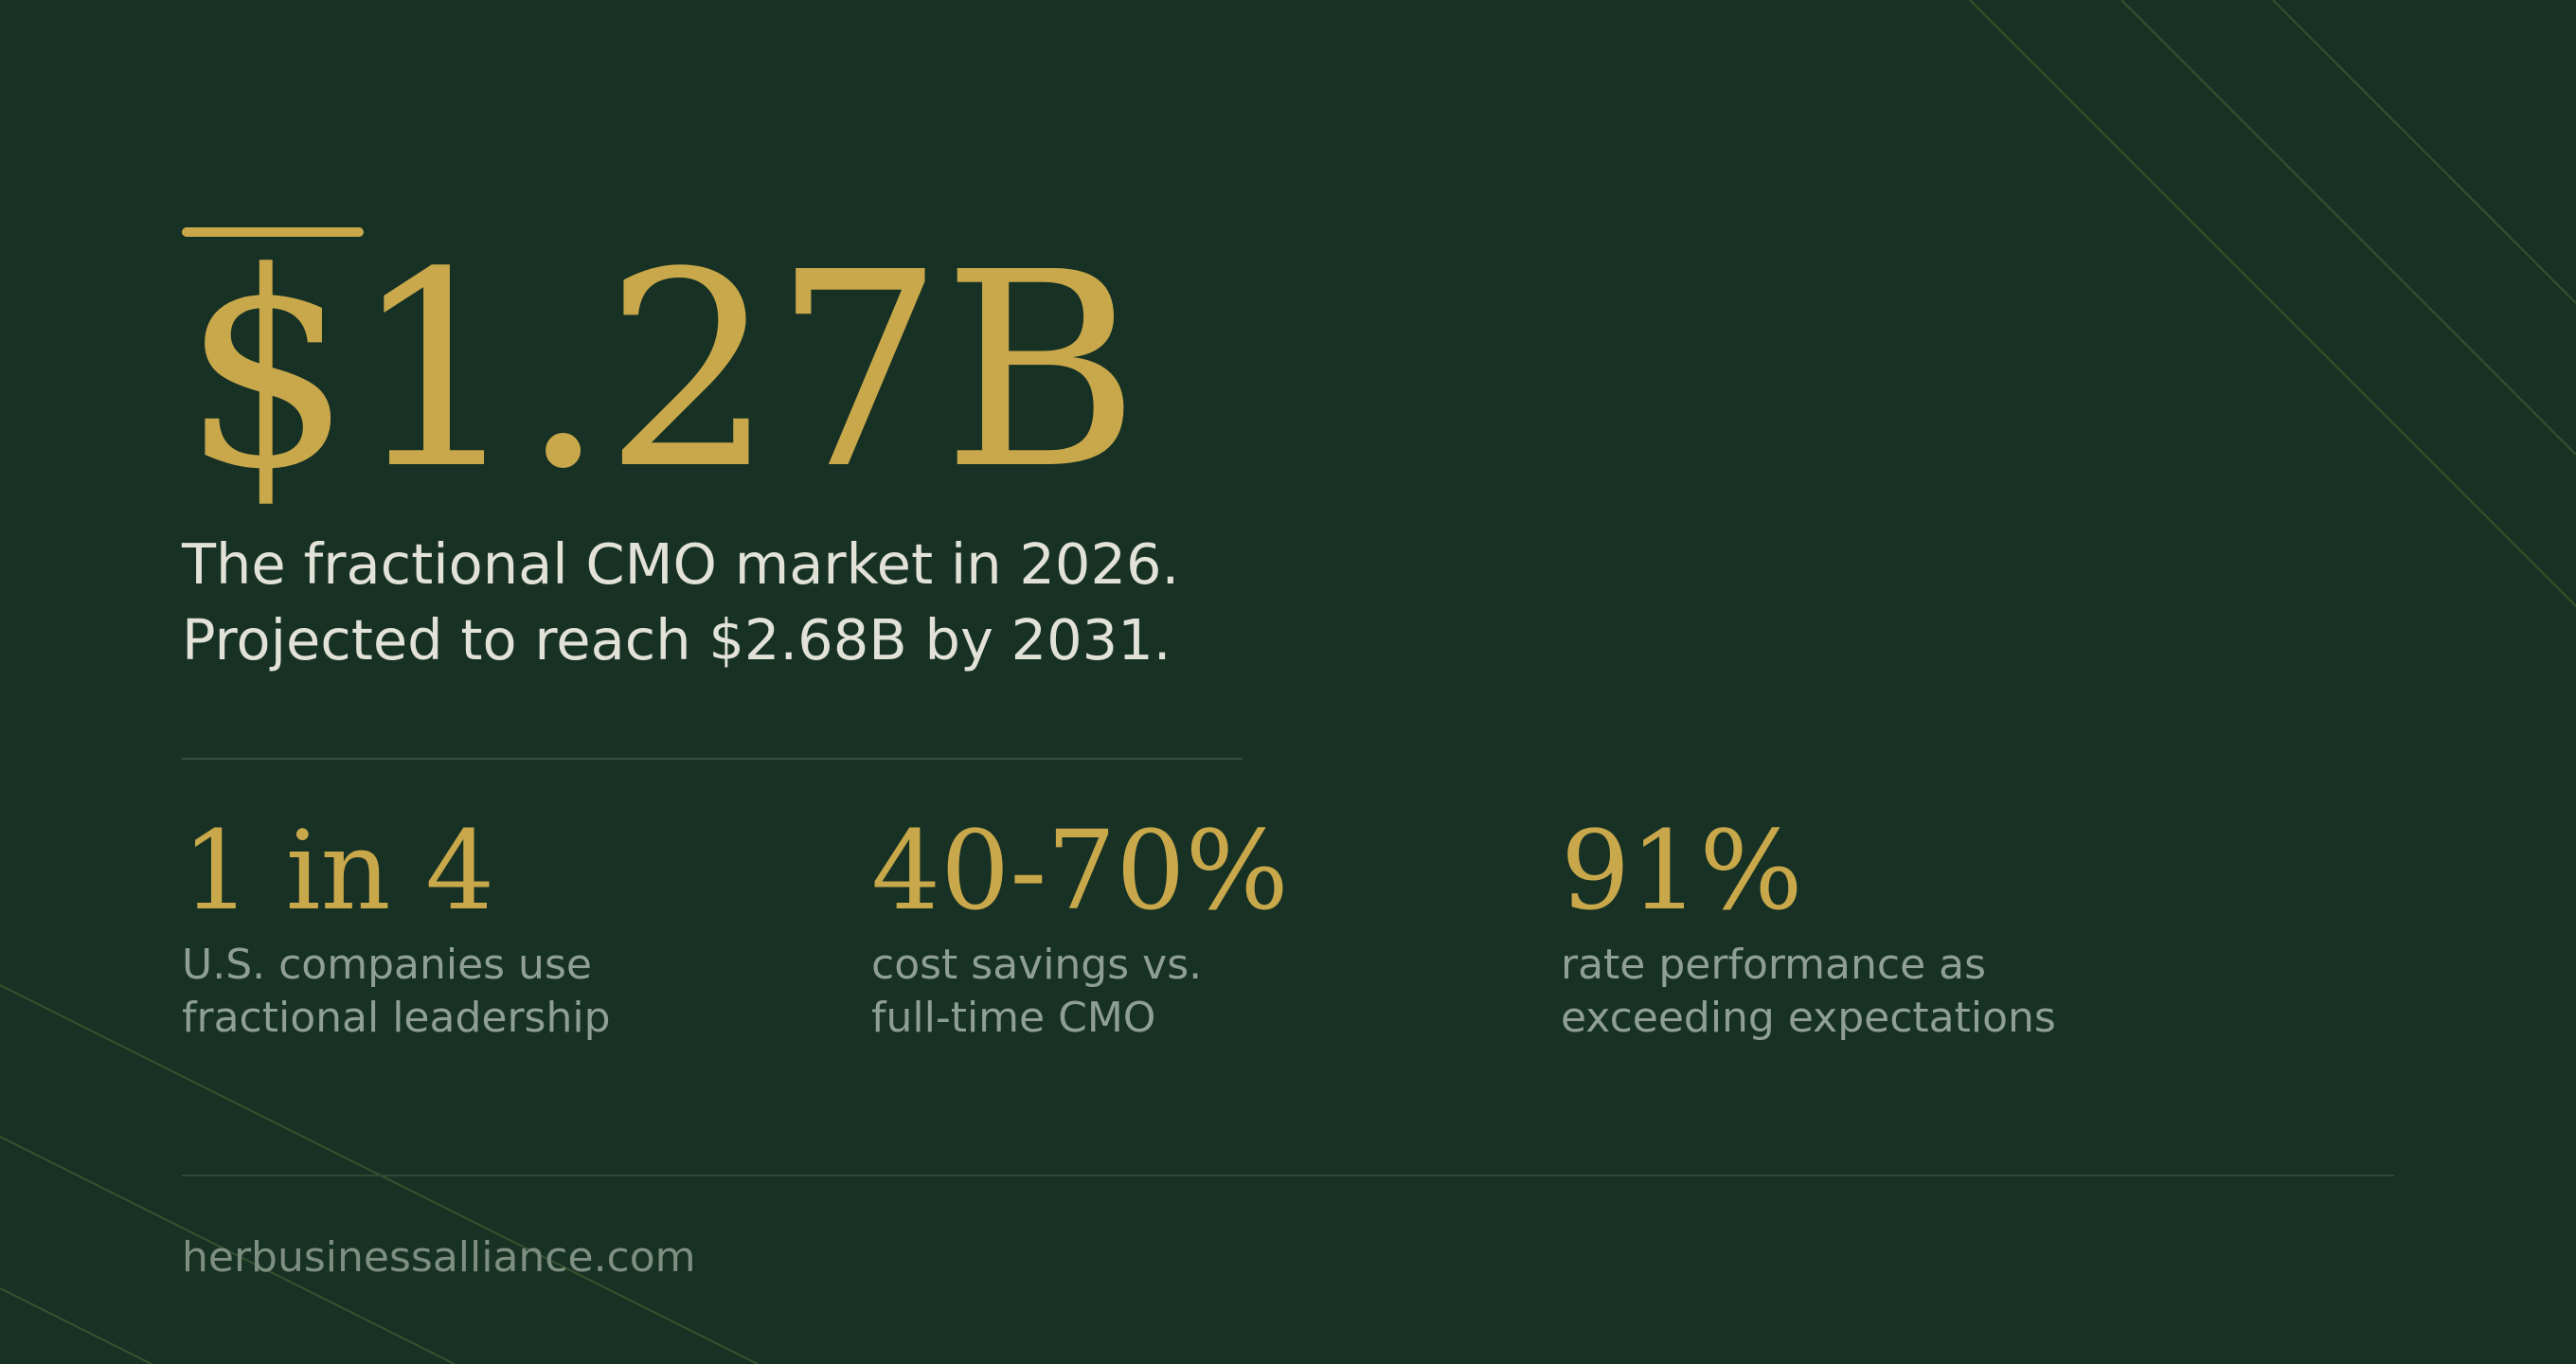 The width and height of the screenshot is (2576, 1364). Describe the element at coordinates (504, 992) in the screenshot. I see `stat-label: U.S. companies use fractional leadership` at that location.